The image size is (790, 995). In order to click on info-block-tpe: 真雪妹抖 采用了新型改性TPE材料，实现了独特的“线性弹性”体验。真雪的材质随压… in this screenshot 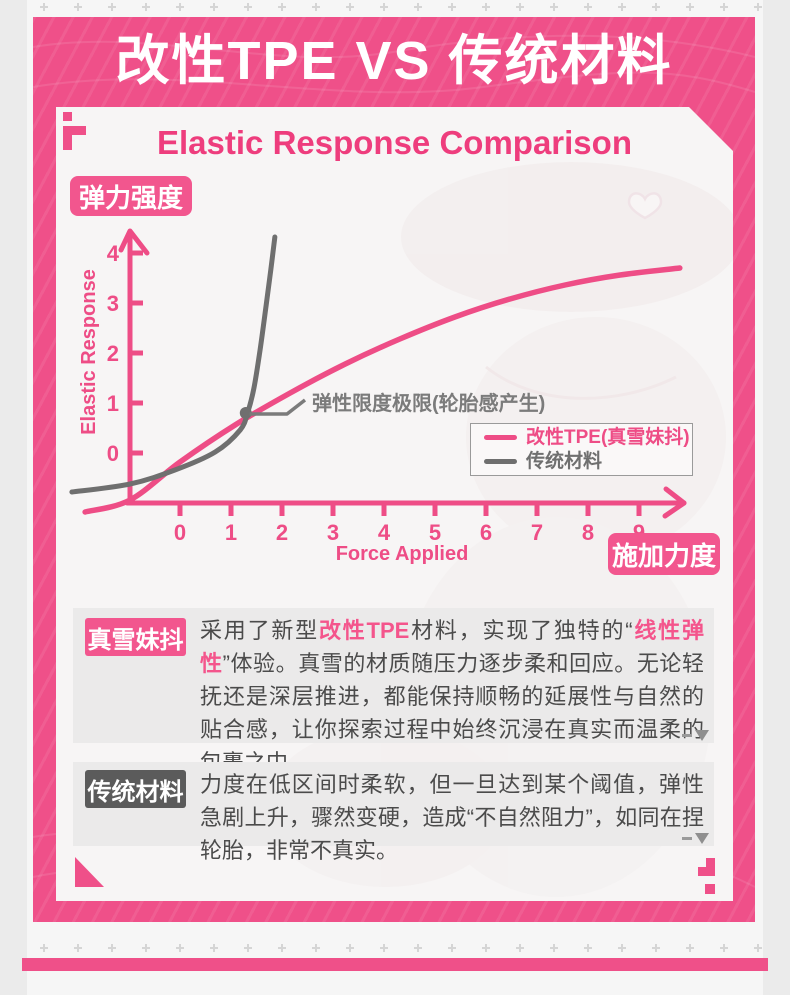, I will do `click(393, 691)`.